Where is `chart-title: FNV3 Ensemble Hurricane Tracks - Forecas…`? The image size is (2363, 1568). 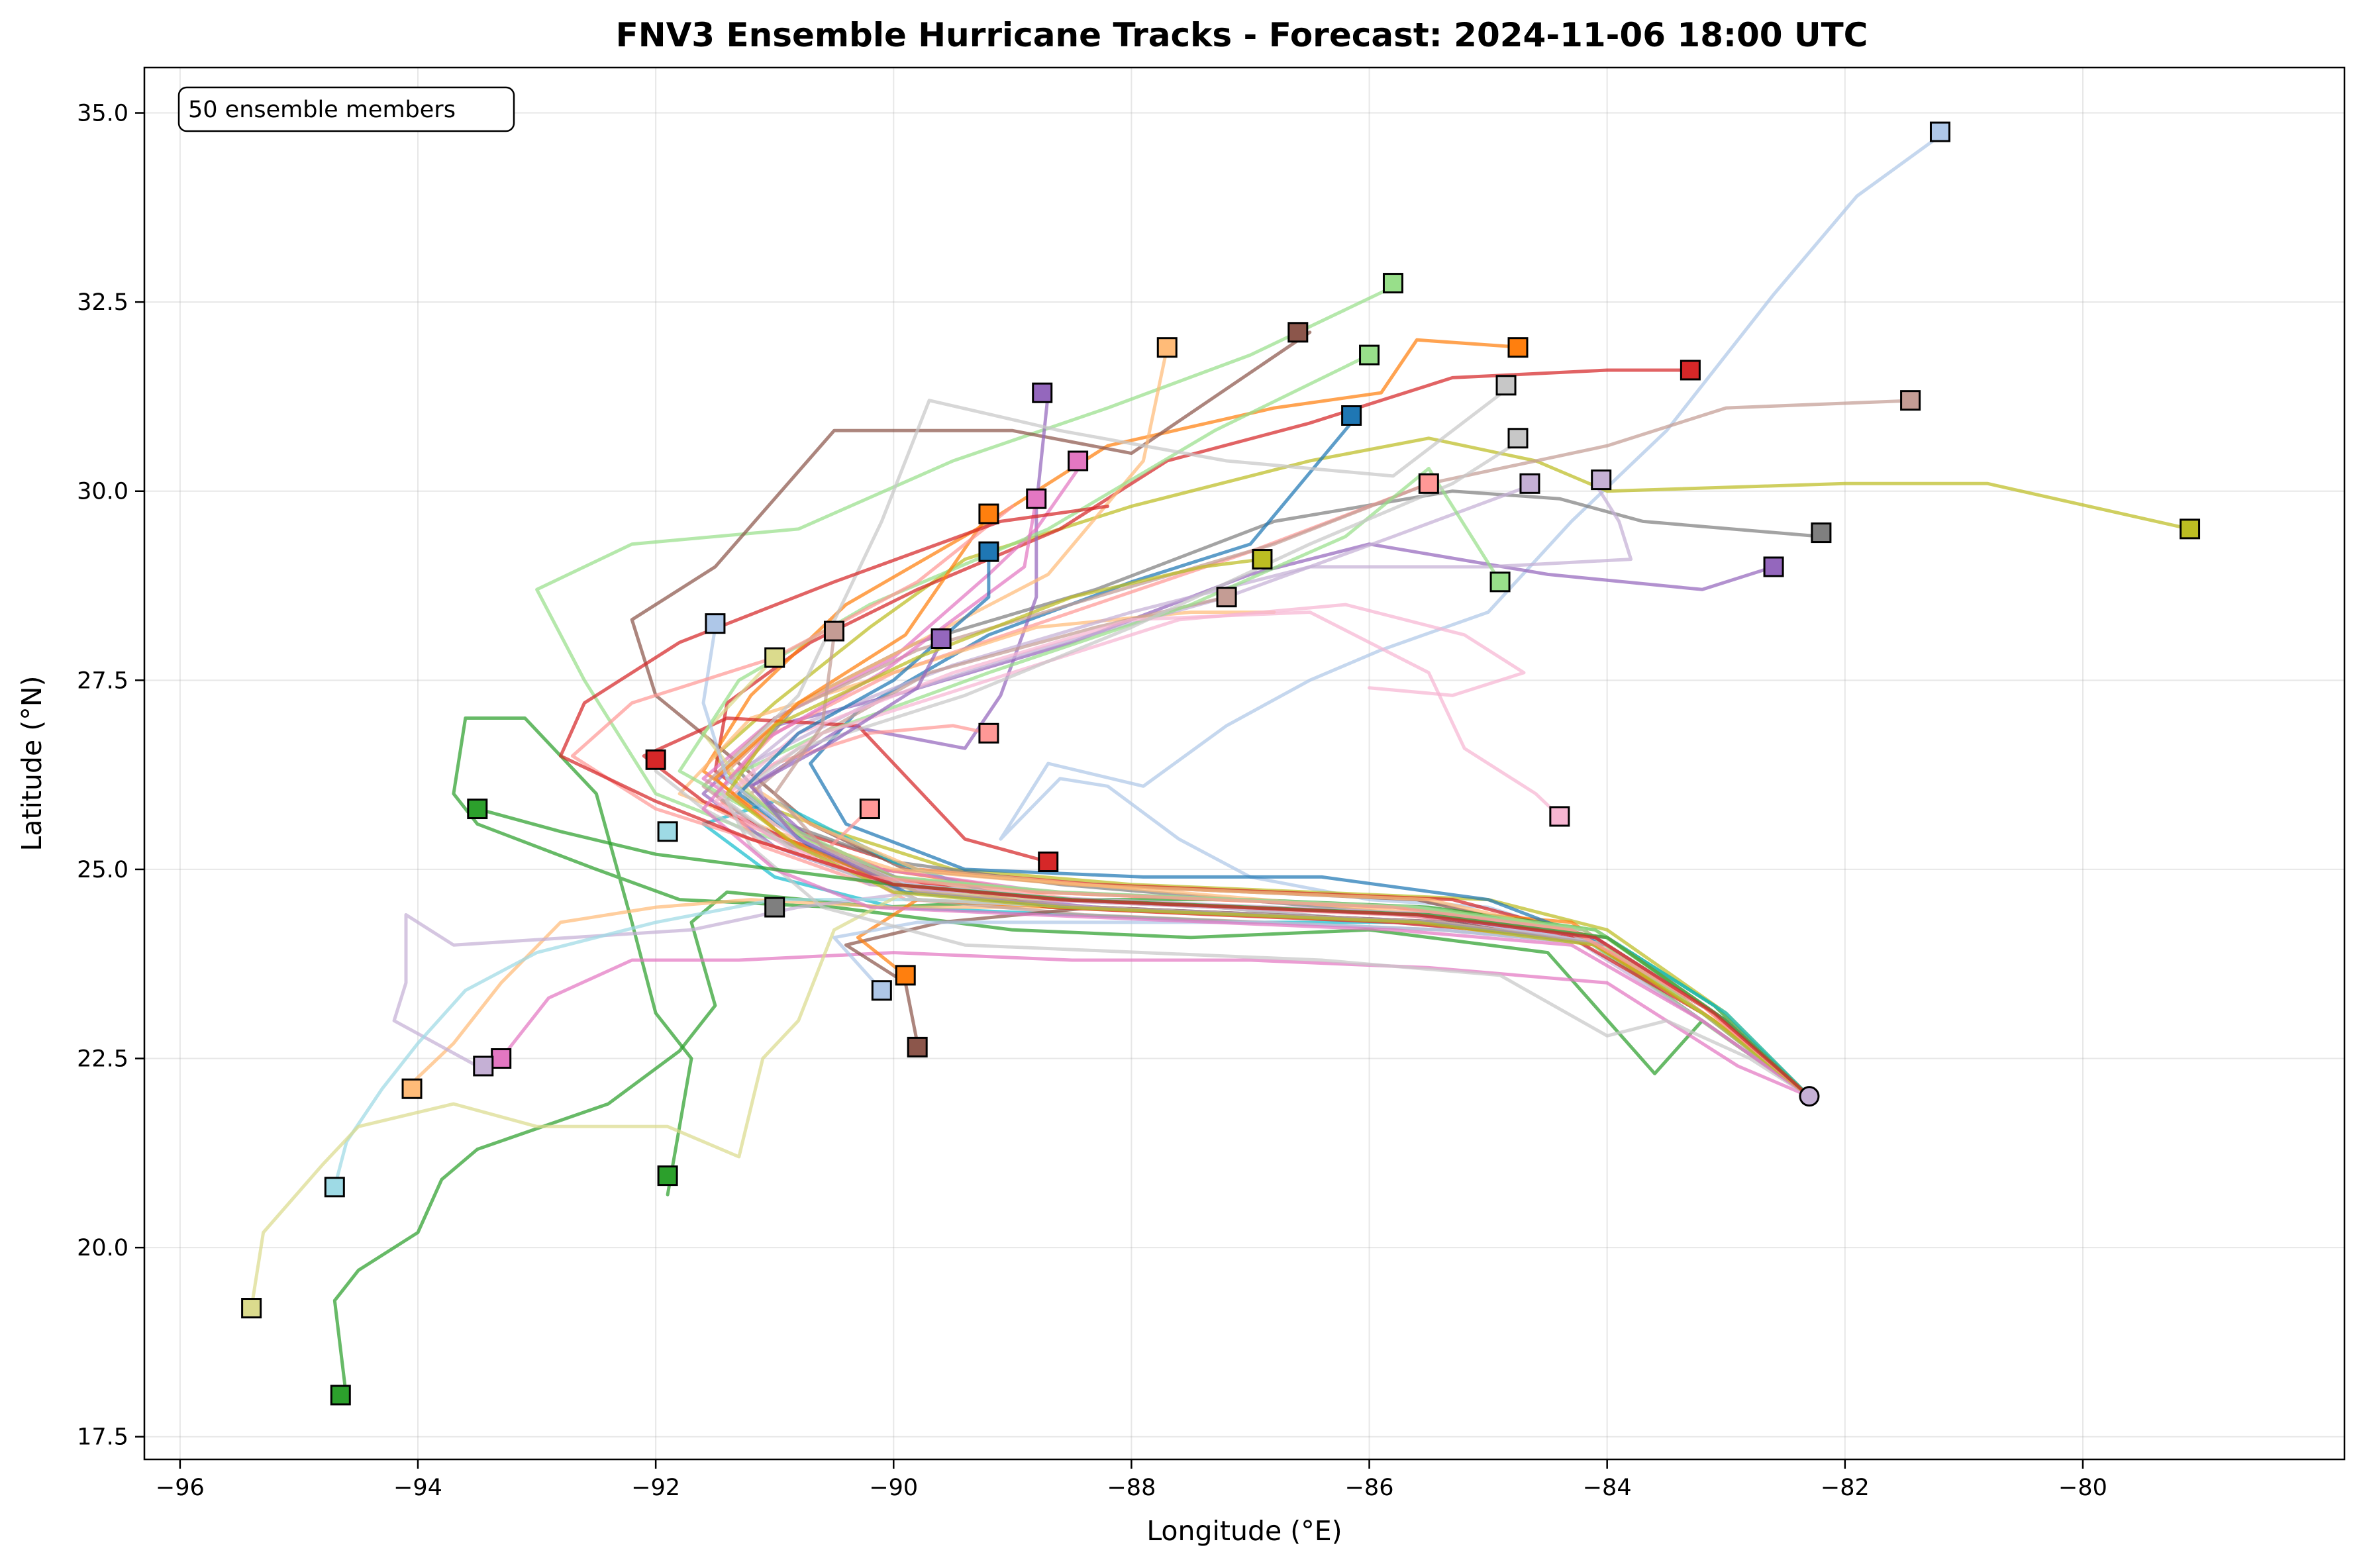 chart-title: FNV3 Ensemble Hurricane Tracks - Forecas… is located at coordinates (1242, 35).